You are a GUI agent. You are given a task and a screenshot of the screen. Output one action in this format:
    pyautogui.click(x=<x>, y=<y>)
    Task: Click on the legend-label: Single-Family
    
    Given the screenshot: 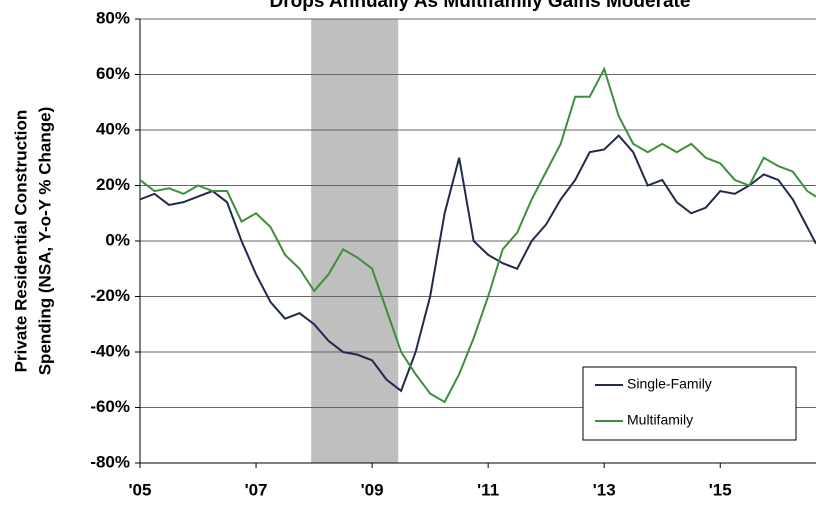 What is the action you would take?
    pyautogui.click(x=669, y=384)
    